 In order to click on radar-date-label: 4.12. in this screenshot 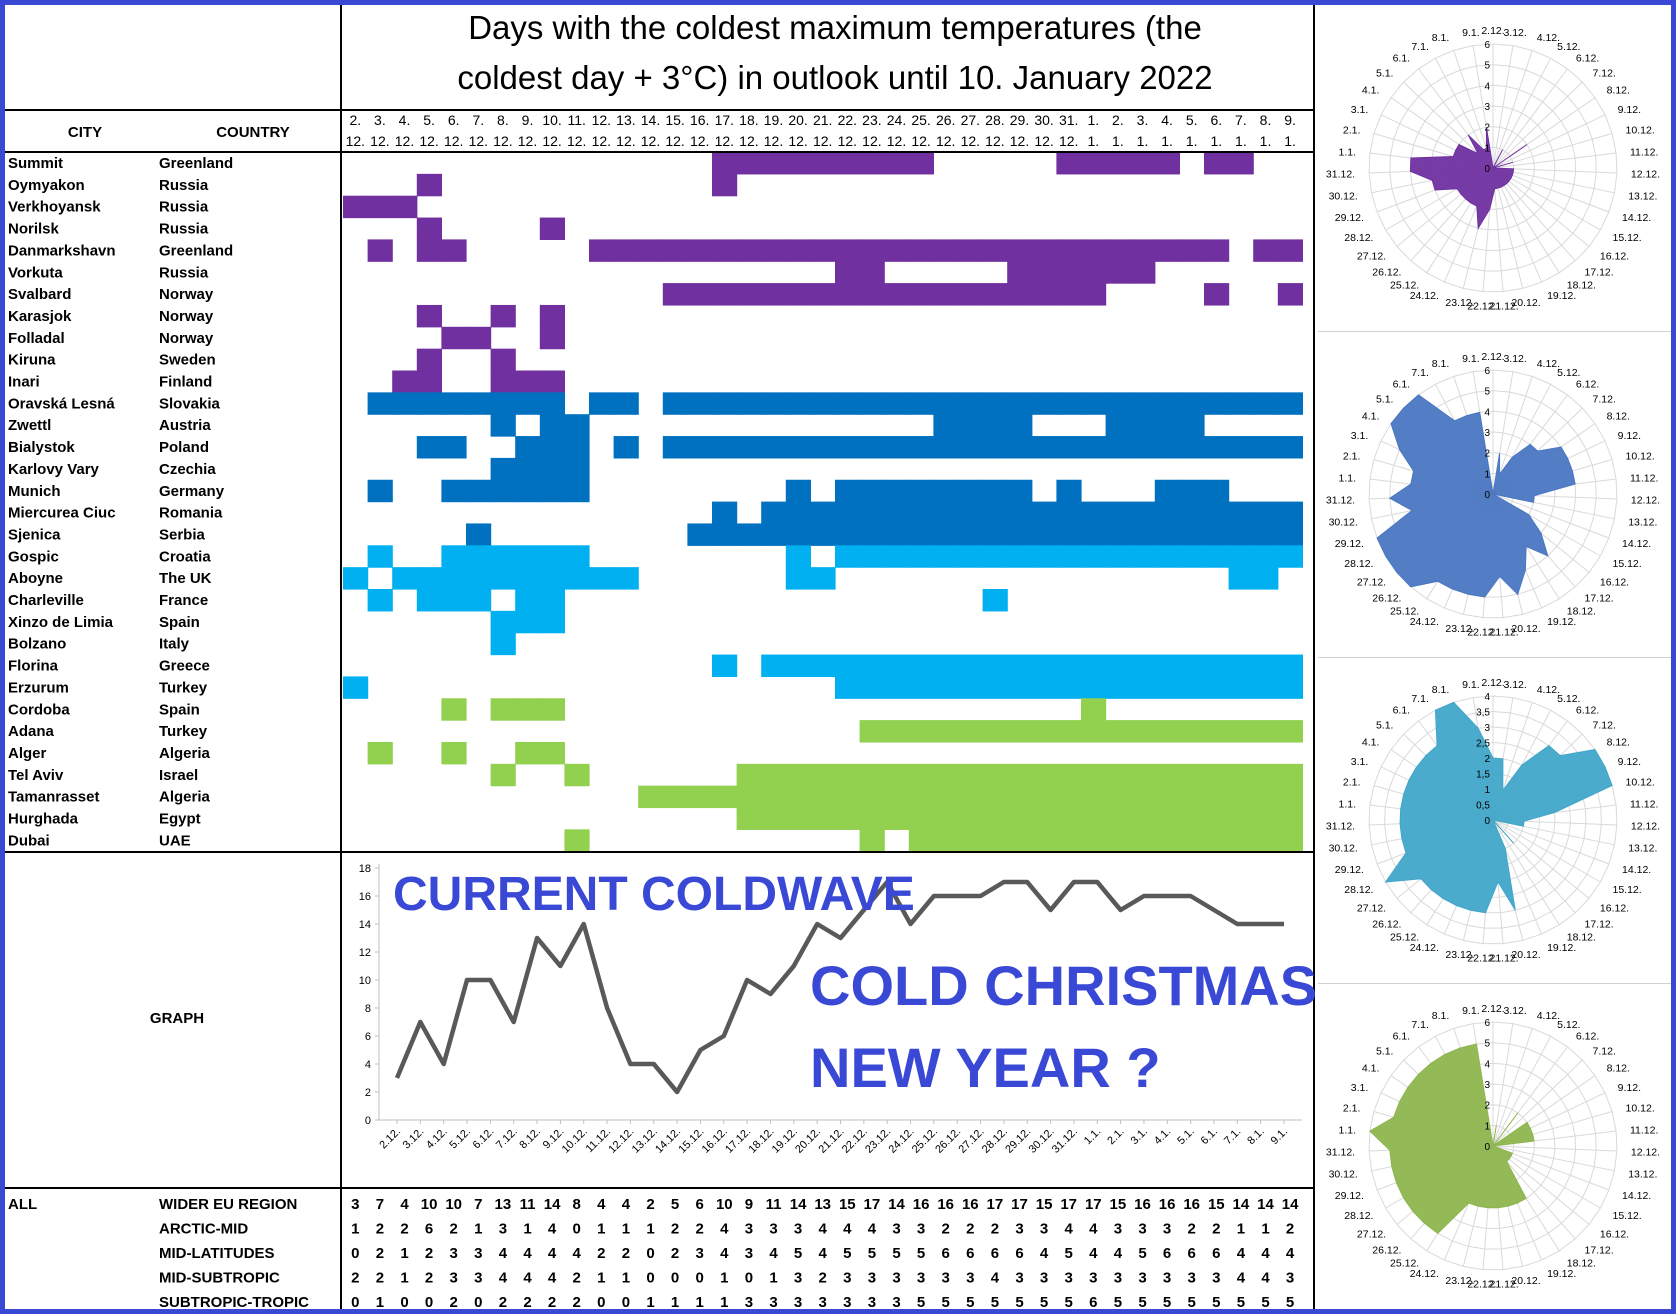, I will do `click(1548, 364)`.